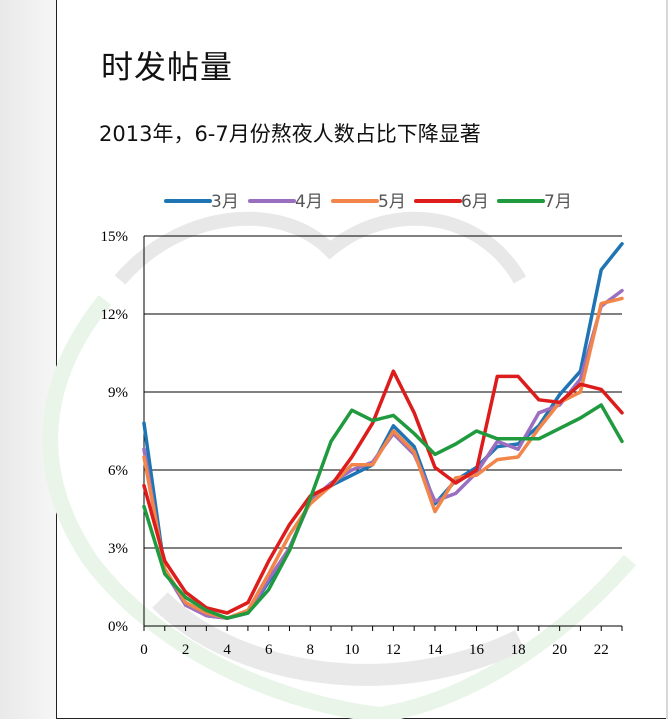  I want to click on x-tick-label: 10, so click(351, 650).